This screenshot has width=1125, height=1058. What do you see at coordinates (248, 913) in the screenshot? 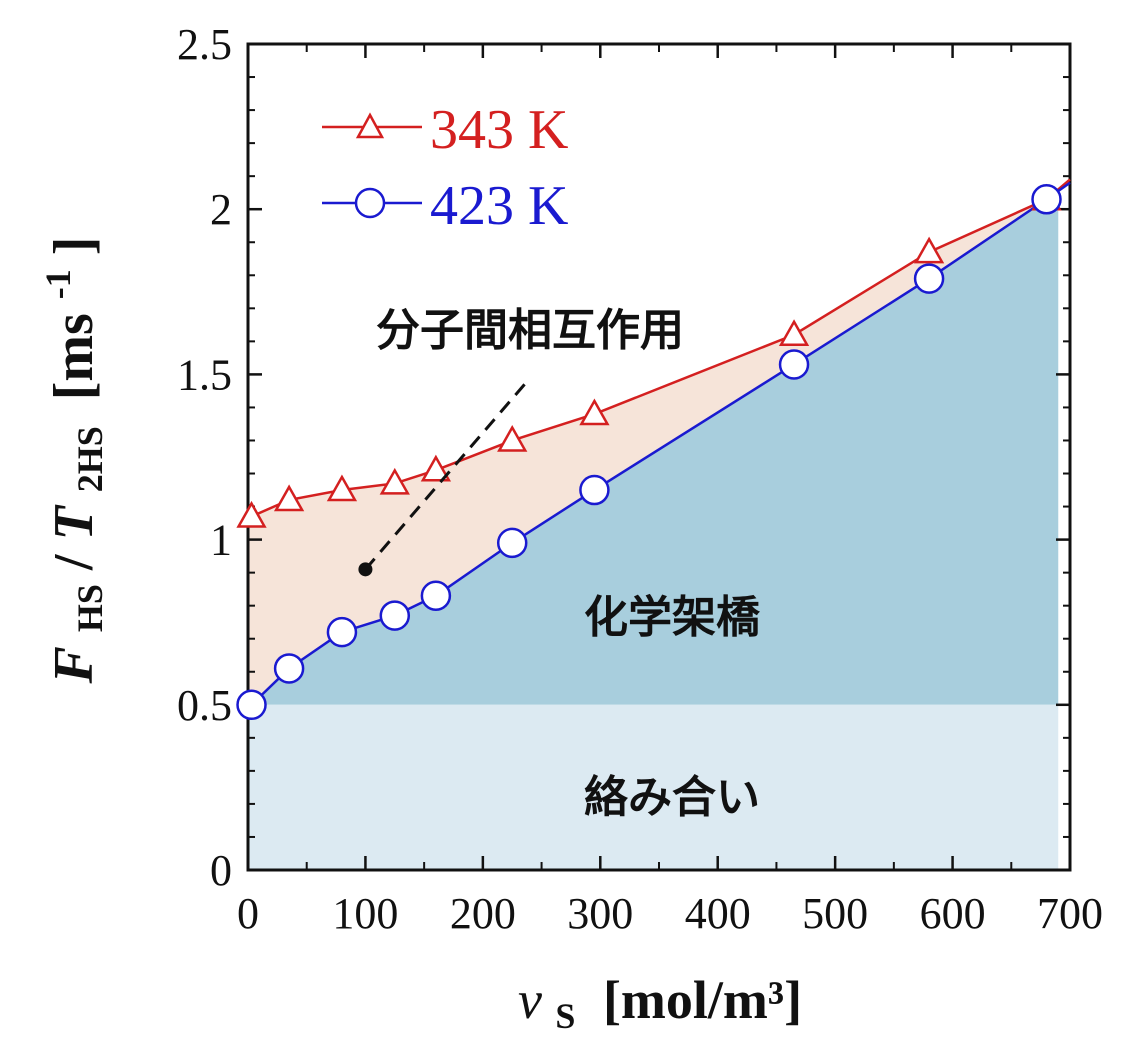
I see `x-tick-label: 0` at bounding box center [248, 913].